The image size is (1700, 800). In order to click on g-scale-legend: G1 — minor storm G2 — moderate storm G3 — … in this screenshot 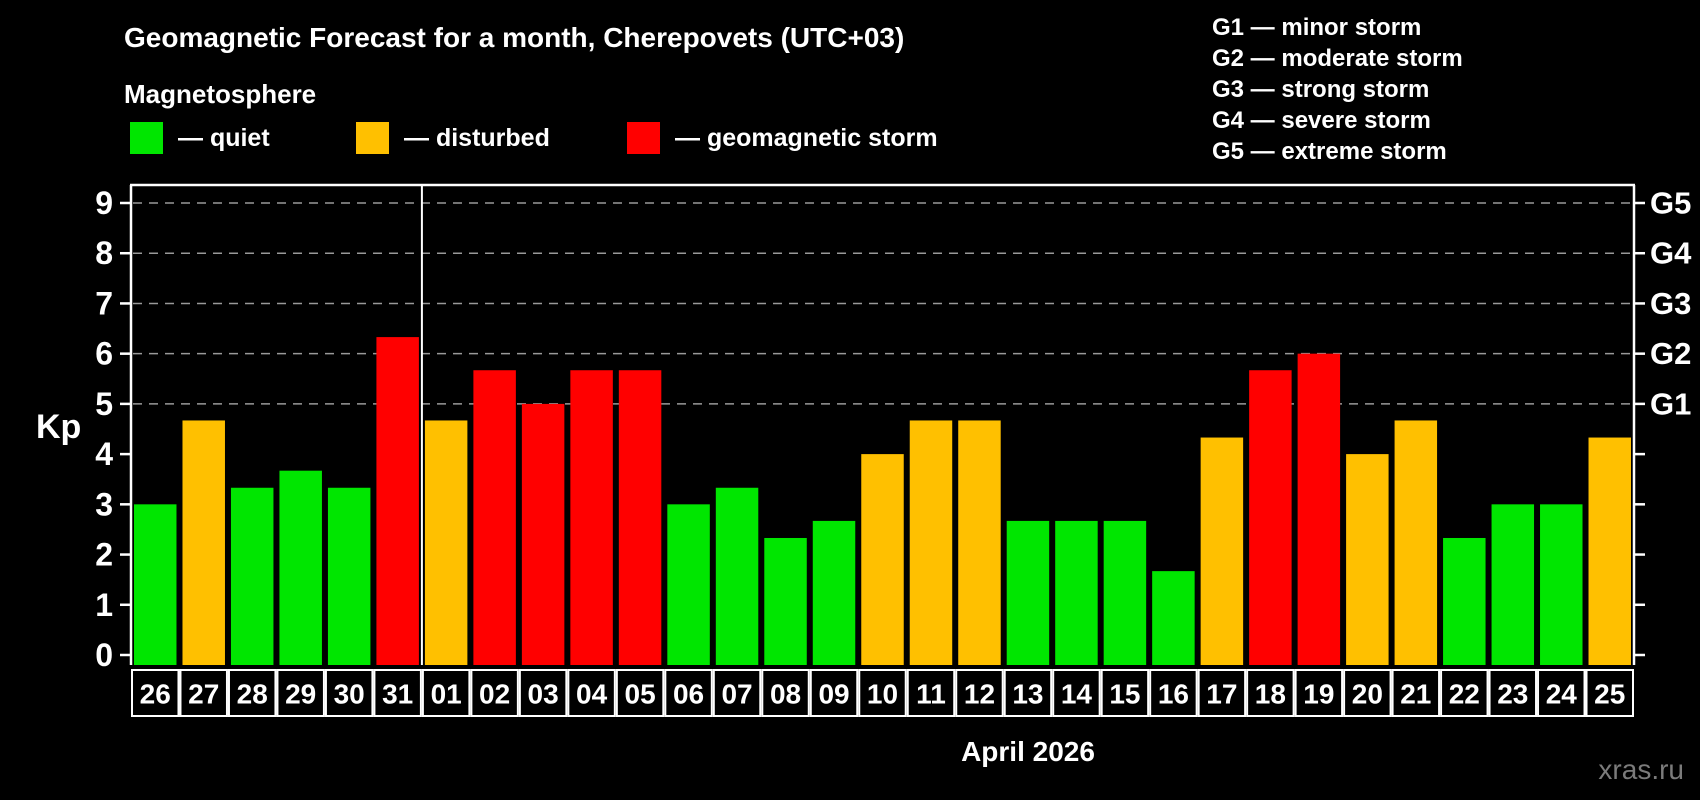, I will do `click(1337, 89)`.